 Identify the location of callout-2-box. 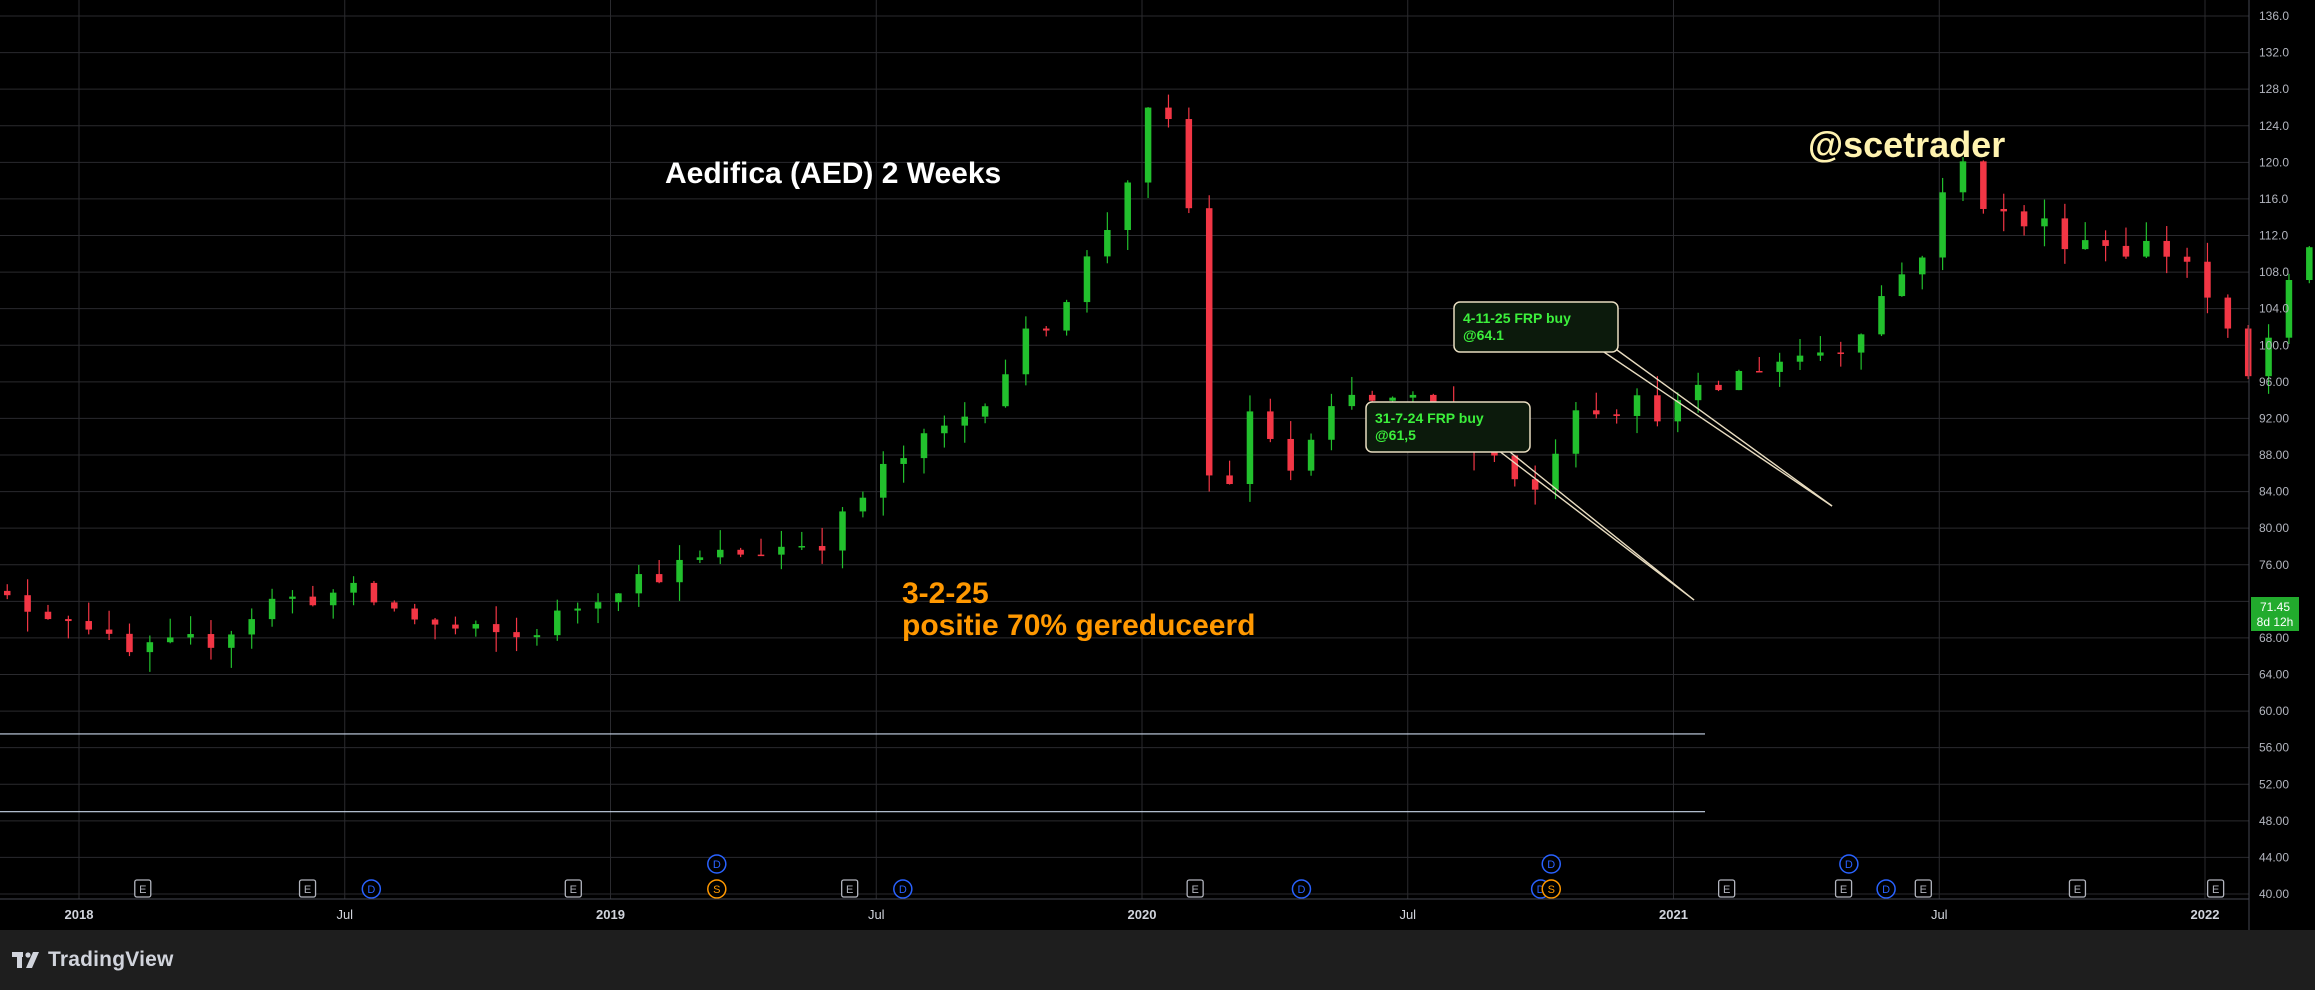
(1536, 327).